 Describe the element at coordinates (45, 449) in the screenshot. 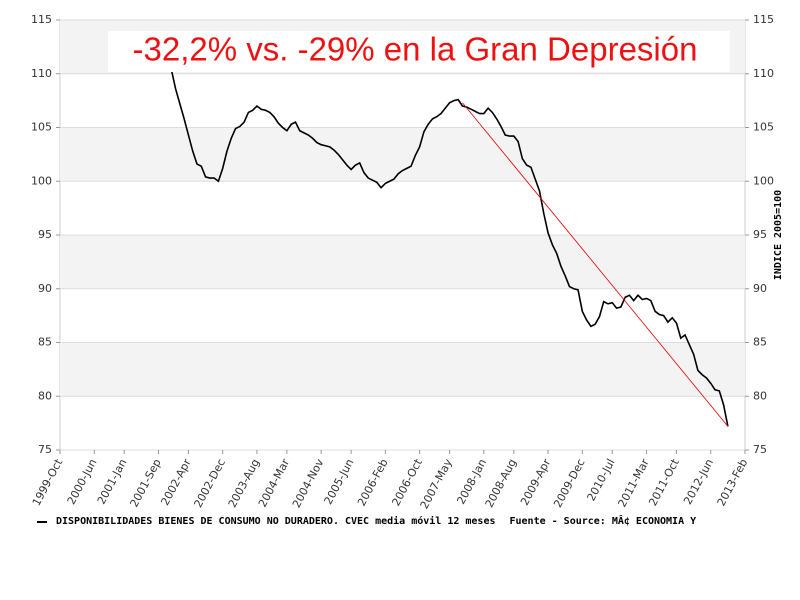

I see `y-tick-label: 75` at that location.